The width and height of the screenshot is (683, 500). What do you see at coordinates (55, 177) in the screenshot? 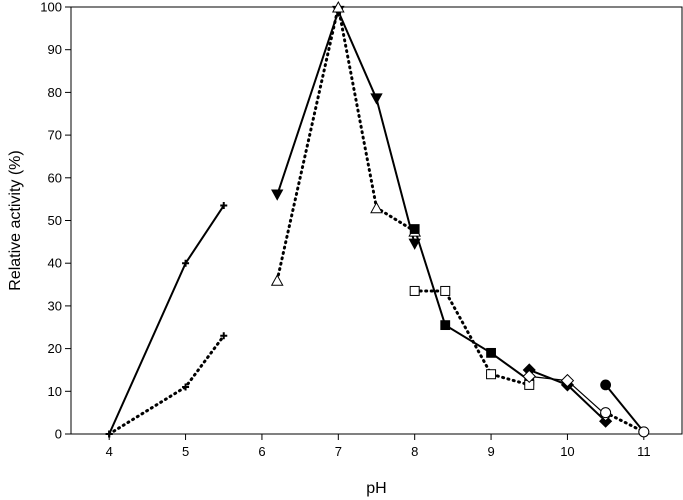
I see `y-tick-label: 60` at bounding box center [55, 177].